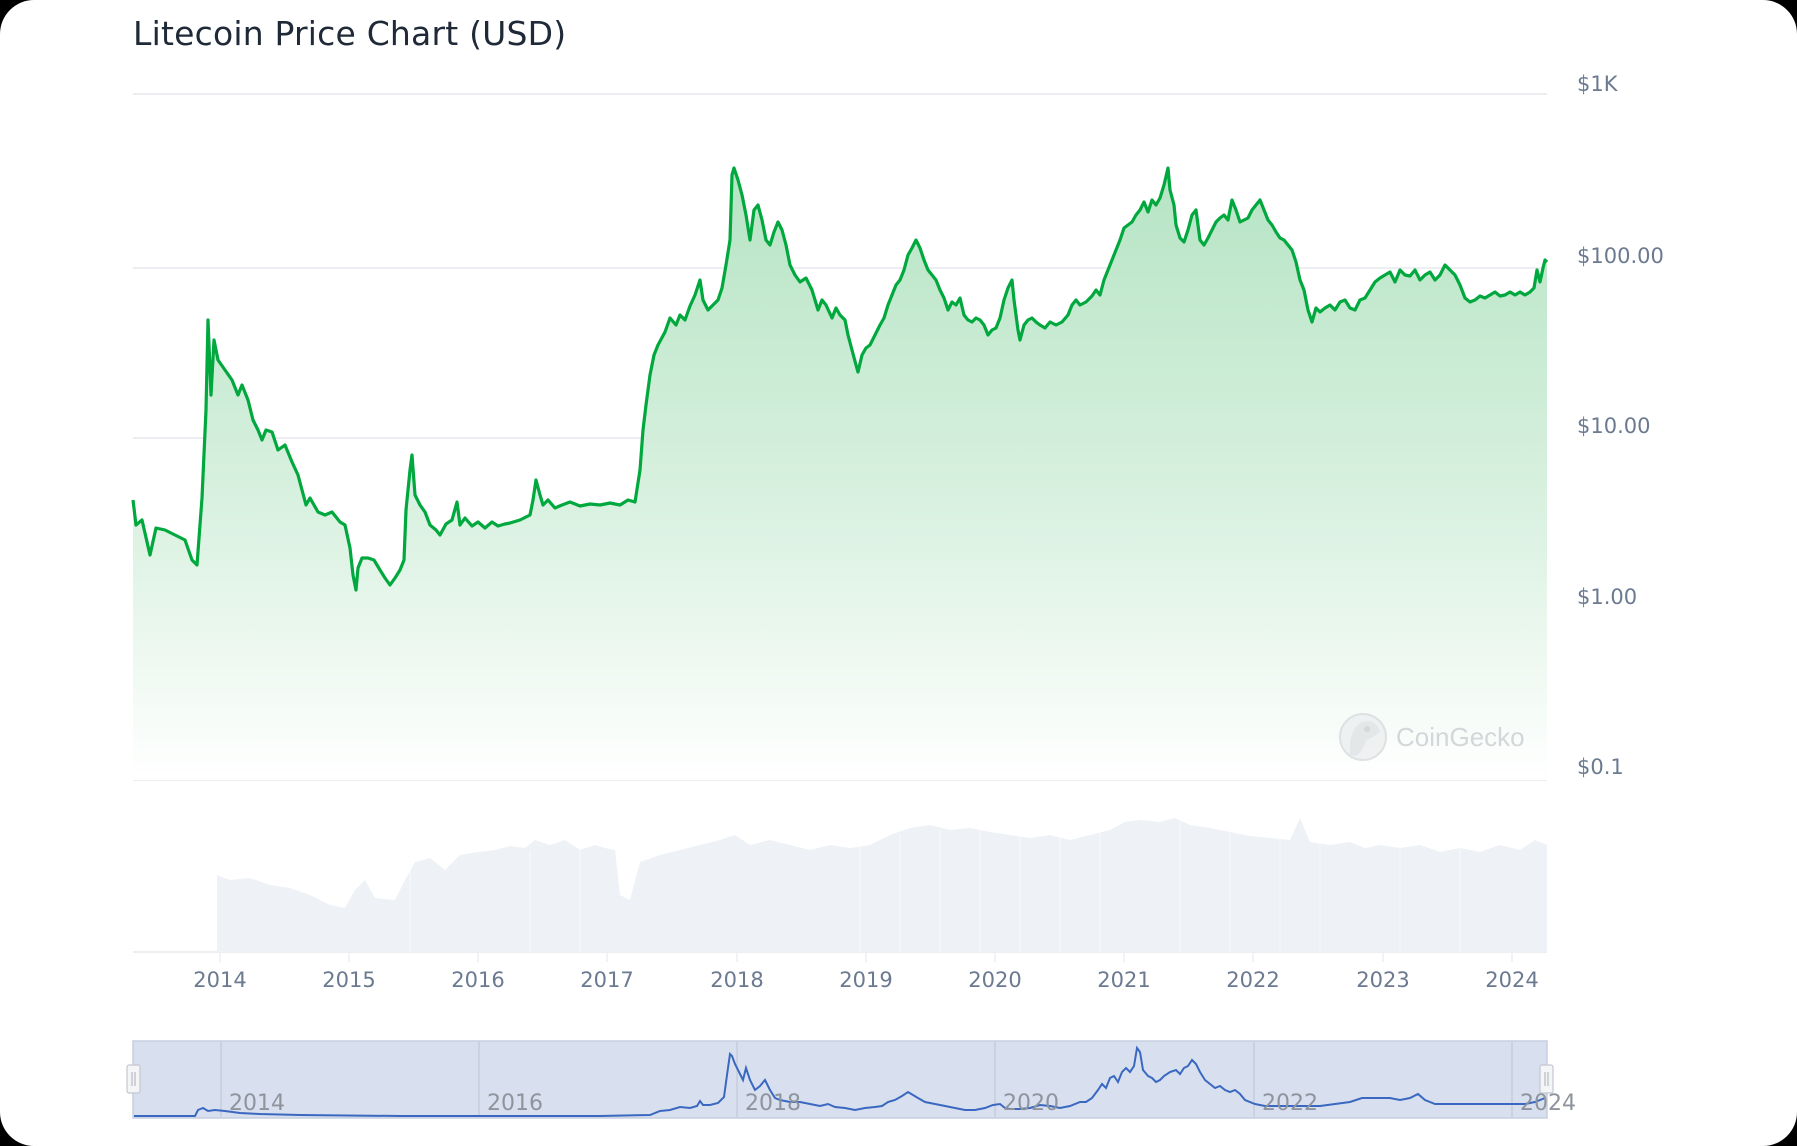 This screenshot has width=1797, height=1146. What do you see at coordinates (1123, 980) in the screenshot?
I see `x-label-2021: 2021` at bounding box center [1123, 980].